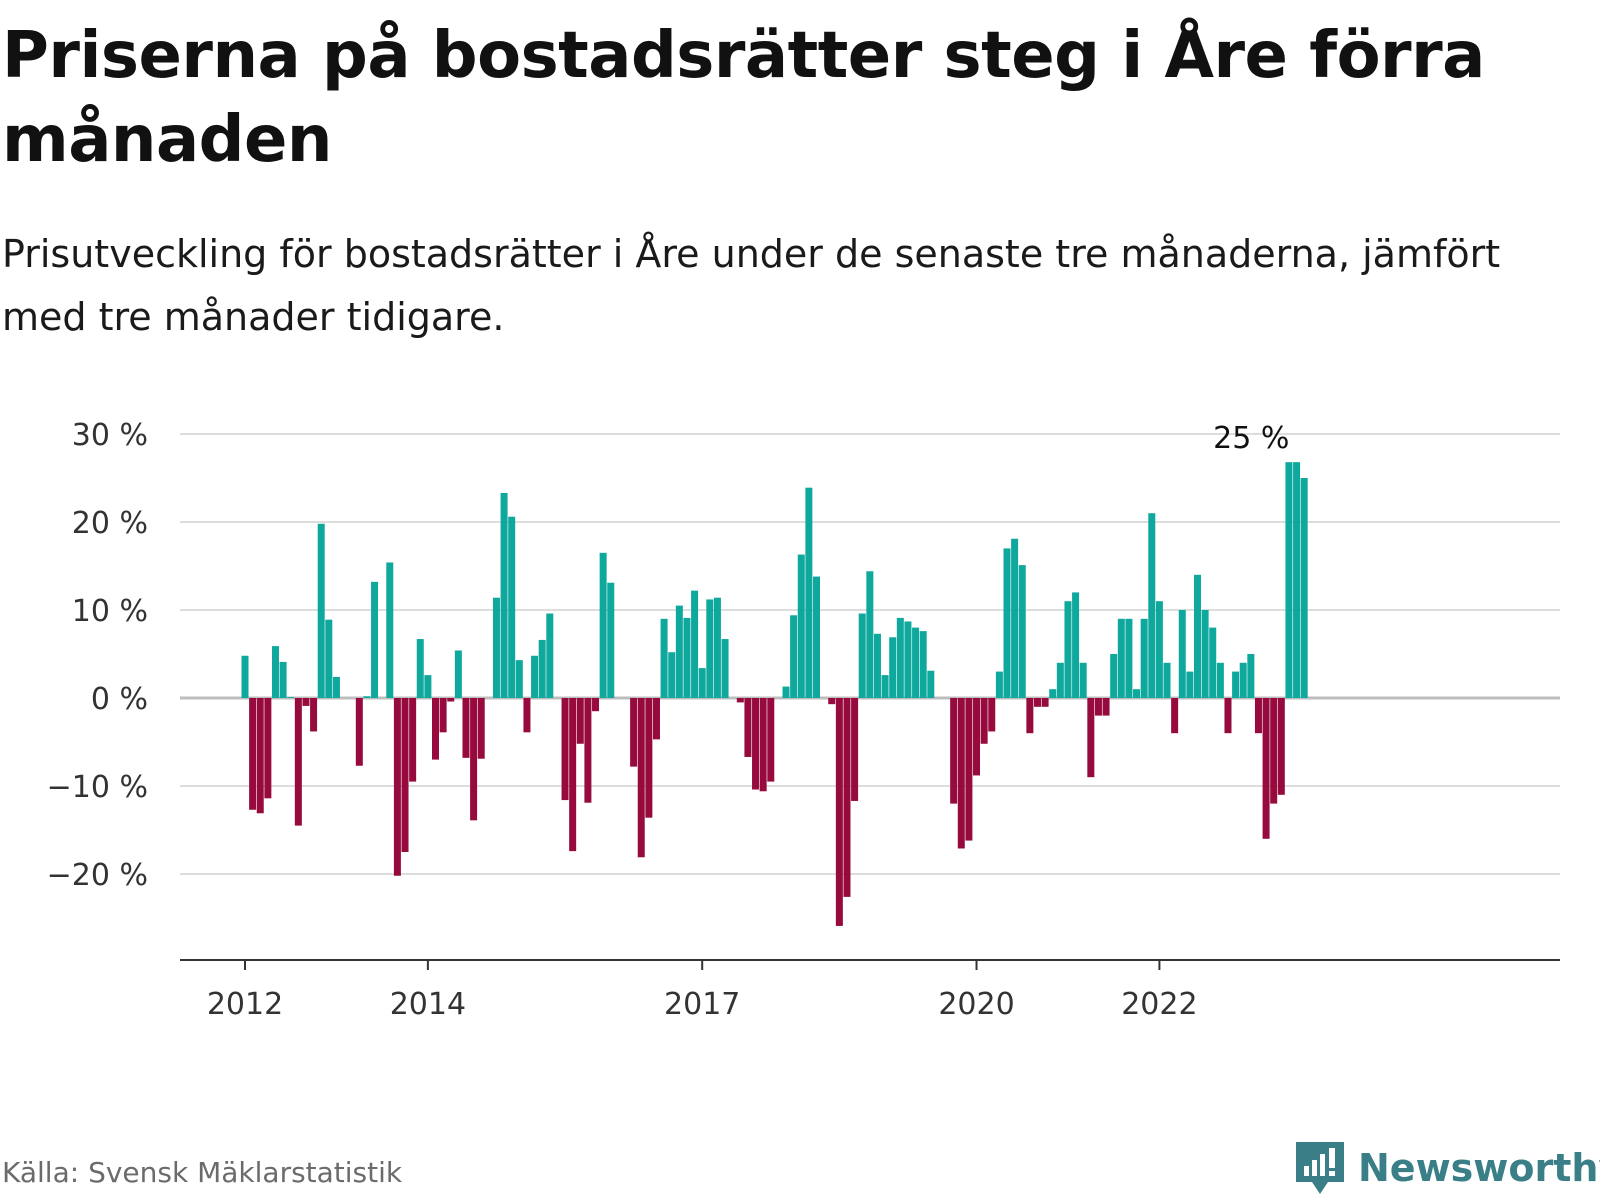 The height and width of the screenshot is (1200, 1600). I want to click on x-tick-label: 2017, so click(702, 1003).